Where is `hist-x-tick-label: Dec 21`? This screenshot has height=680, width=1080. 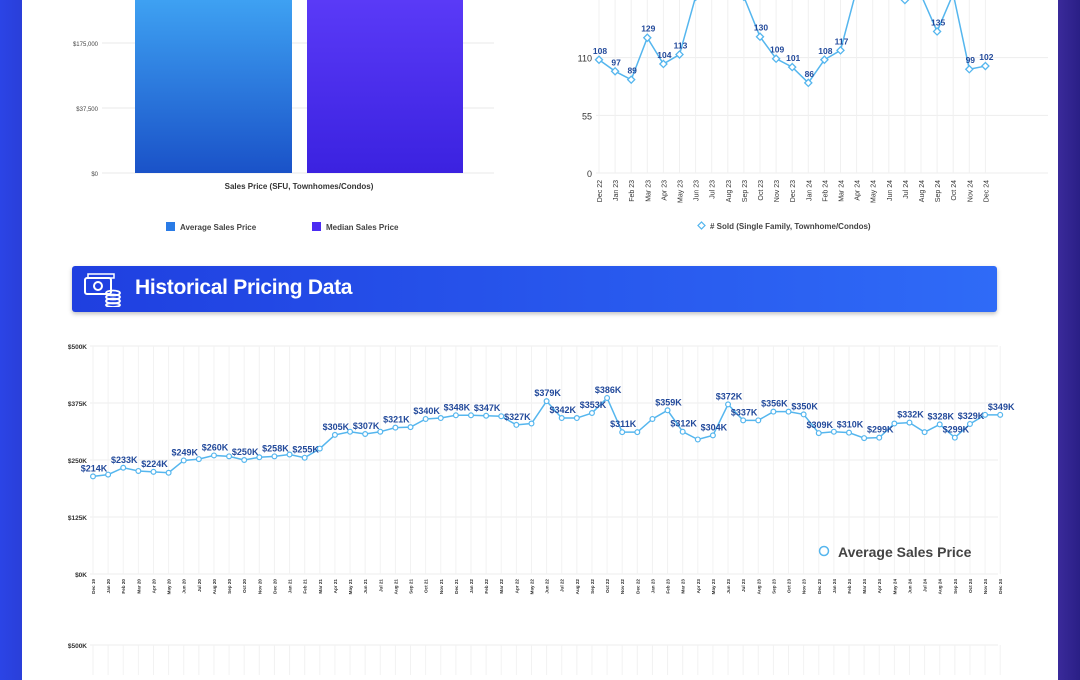 hist-x-tick-label: Dec 21 is located at coordinates (456, 586).